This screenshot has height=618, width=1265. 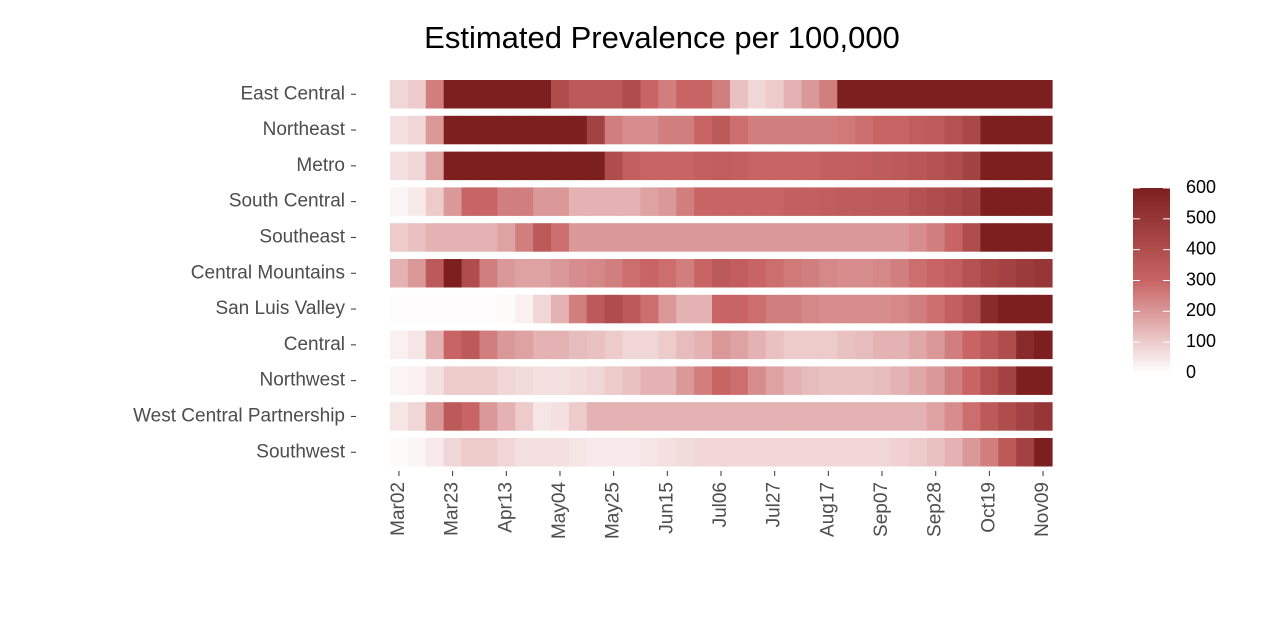 What do you see at coordinates (720, 504) in the screenshot?
I see `x-tick-label: Jul06` at bounding box center [720, 504].